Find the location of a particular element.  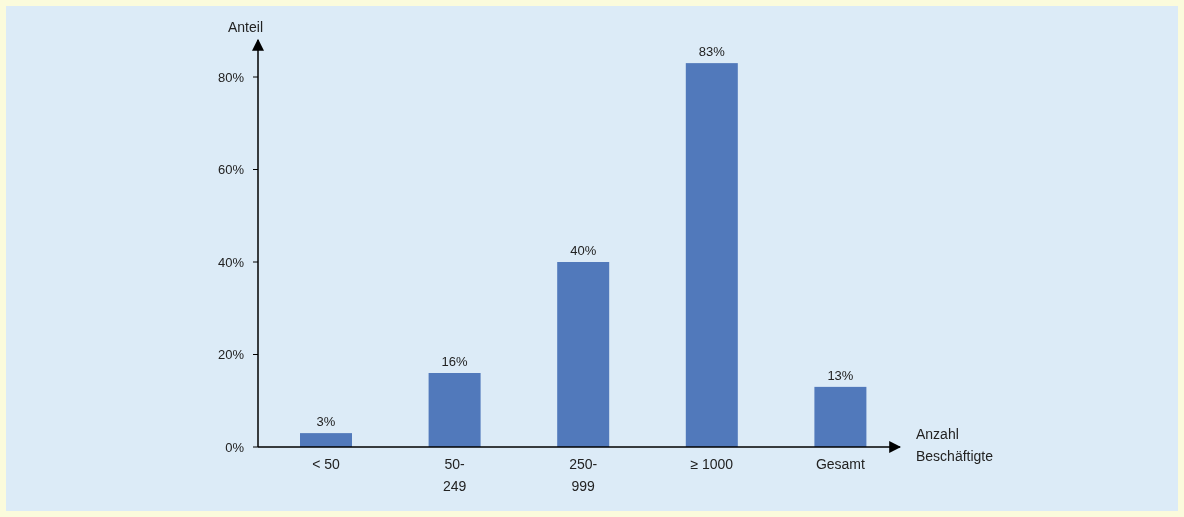

y-tick-label: 20% is located at coordinates (231, 355).